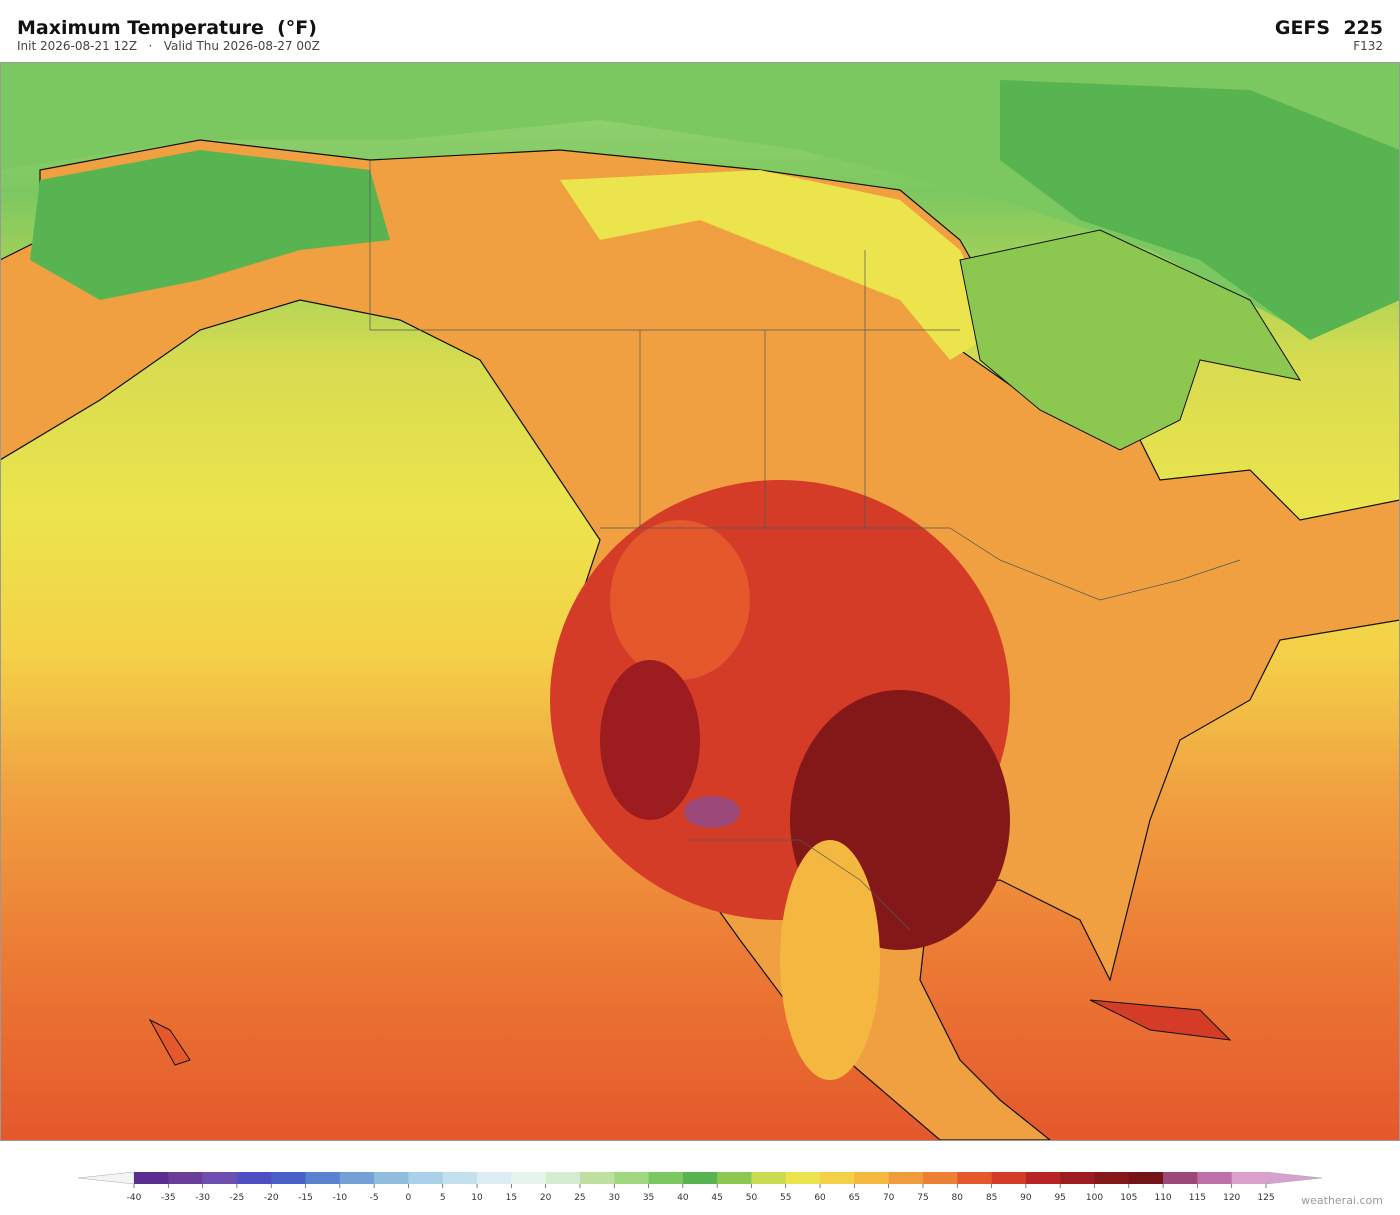 This screenshot has width=1400, height=1215. What do you see at coordinates (683, 1198) in the screenshot?
I see `colorbar-tick-label: 40` at bounding box center [683, 1198].